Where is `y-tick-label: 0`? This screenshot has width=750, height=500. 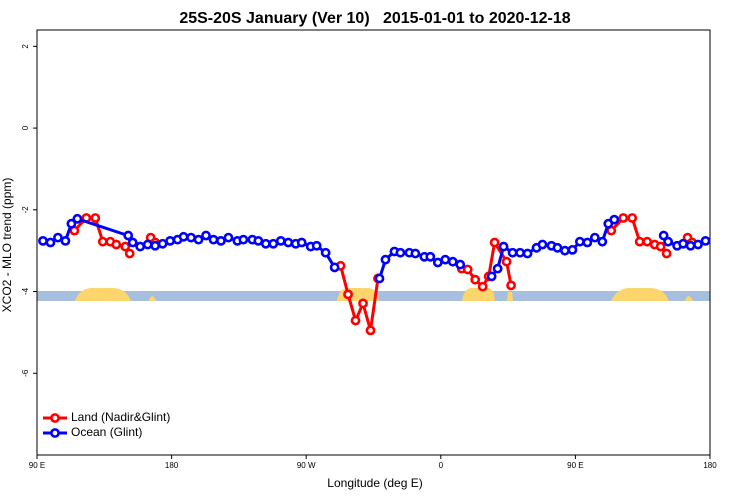 y-tick-label: 0 is located at coordinates (25, 127).